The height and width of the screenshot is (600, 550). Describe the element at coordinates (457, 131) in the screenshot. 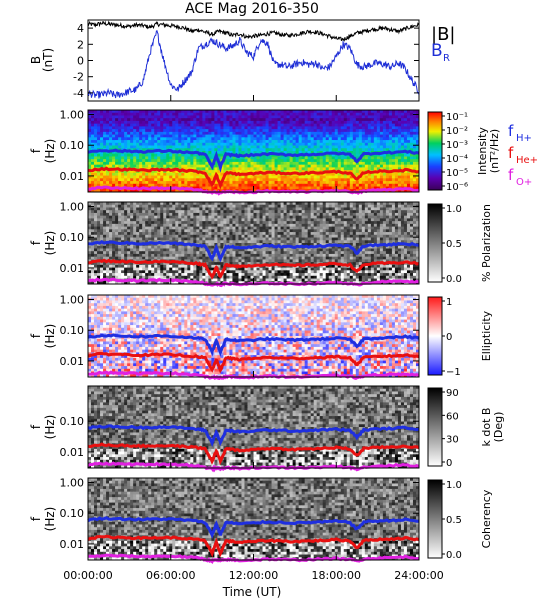

I see `colorbar-tick-label: 10⁻²` at that location.